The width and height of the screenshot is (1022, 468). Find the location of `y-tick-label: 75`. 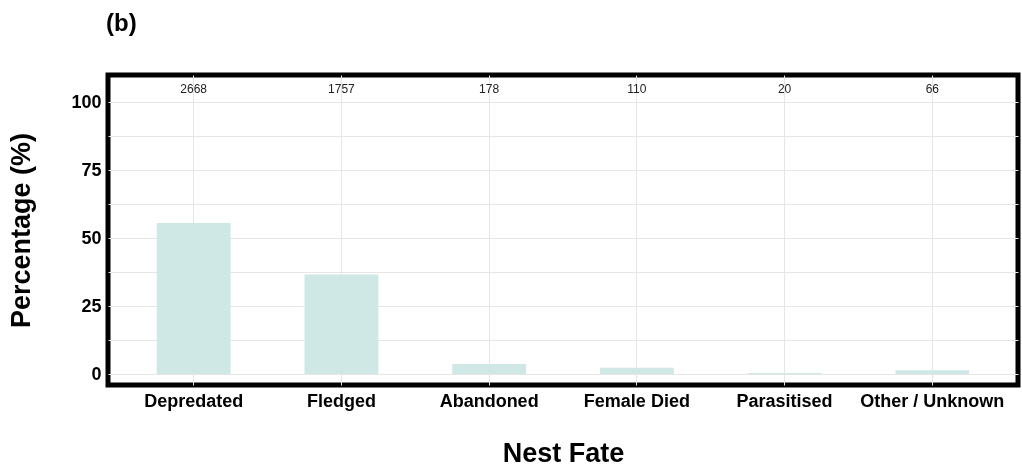

y-tick-label: 75 is located at coordinates (91, 169).